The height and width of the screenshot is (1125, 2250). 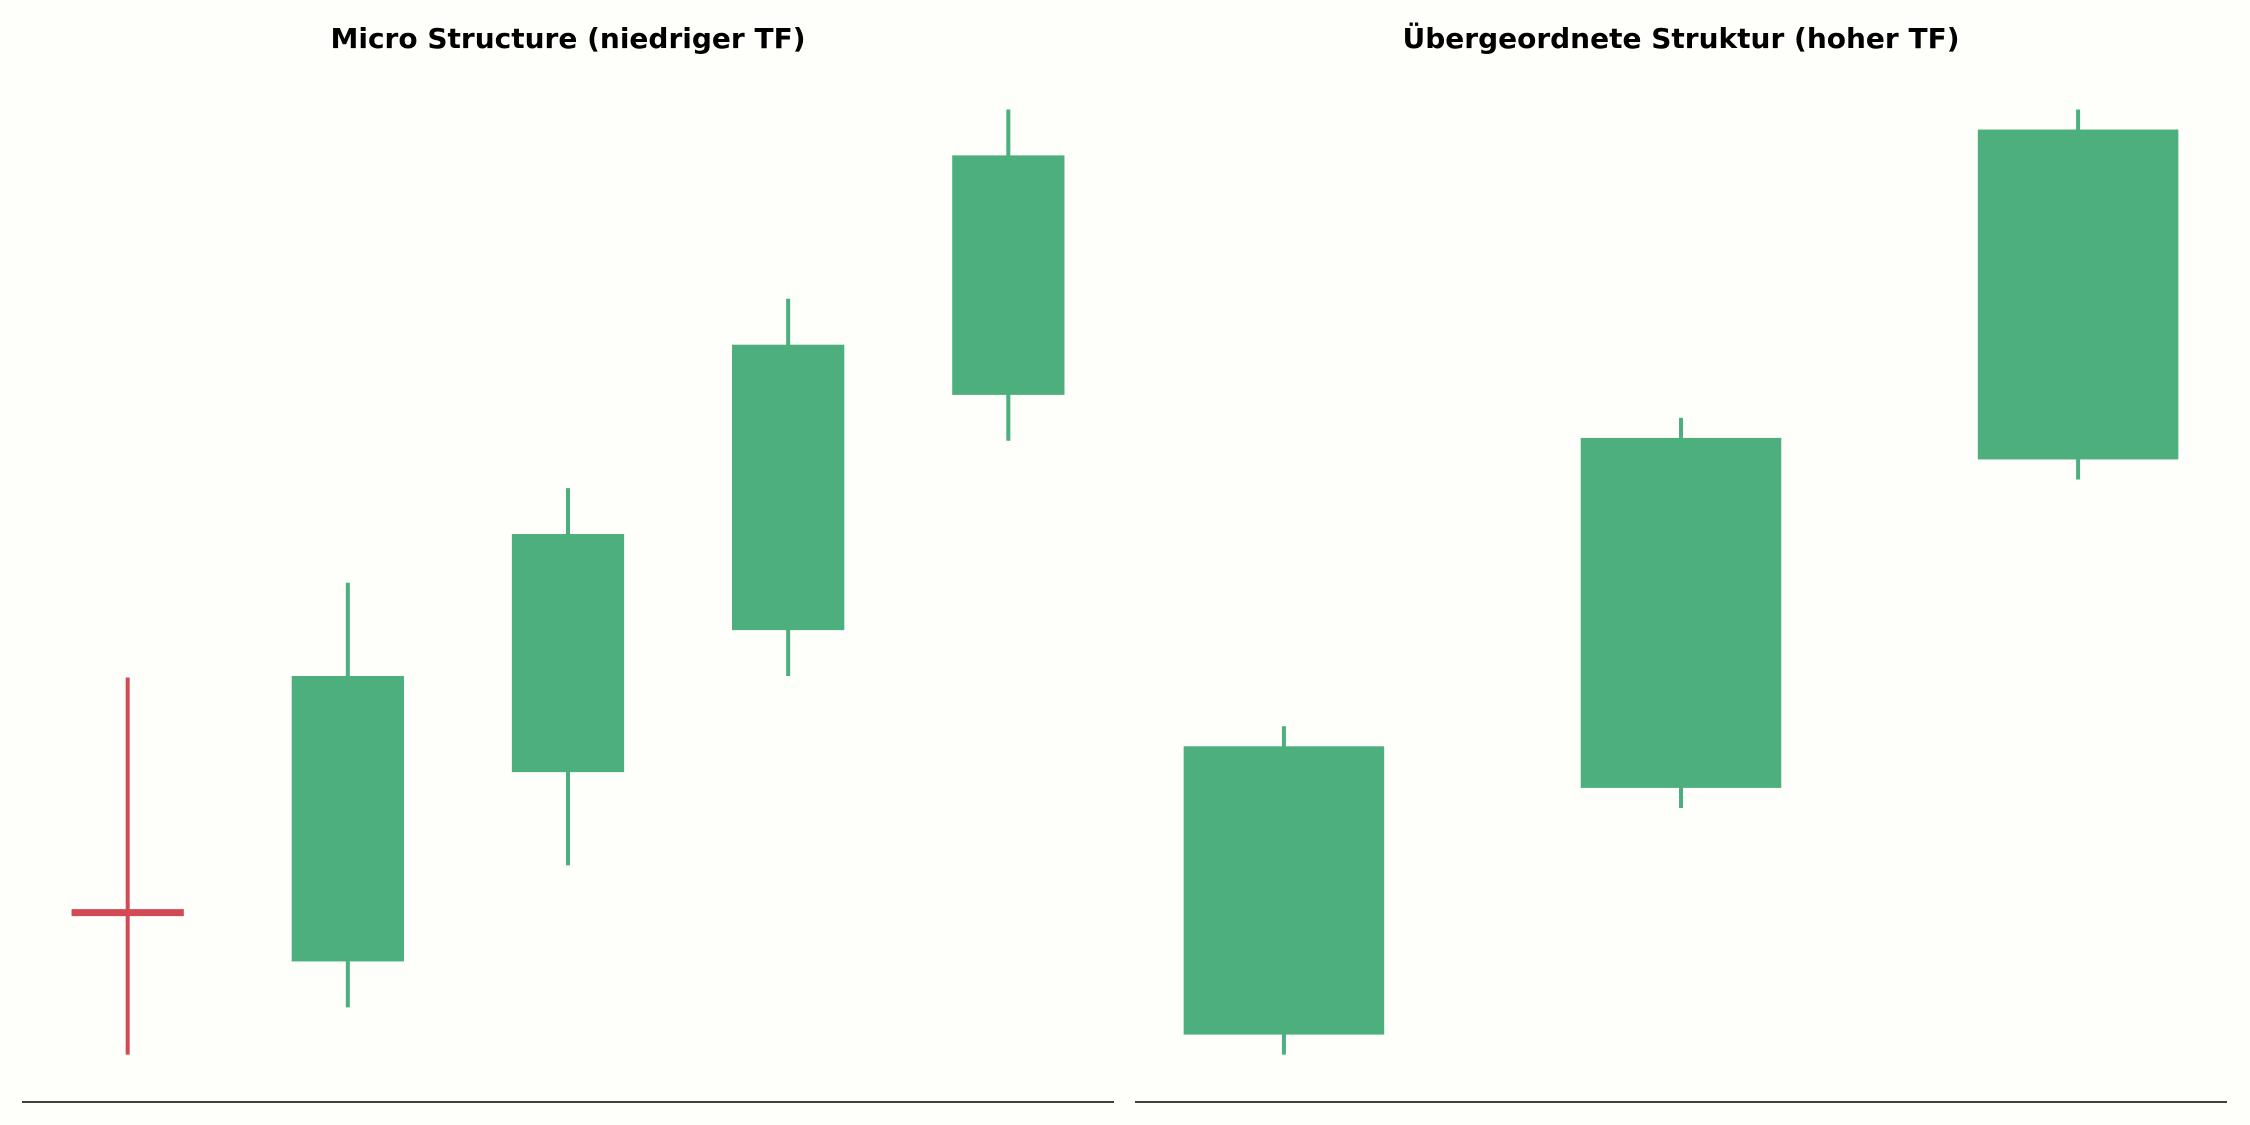 I want to click on chart-title: Übergeordnete Struktur (hoher TF), so click(x=1680, y=38).